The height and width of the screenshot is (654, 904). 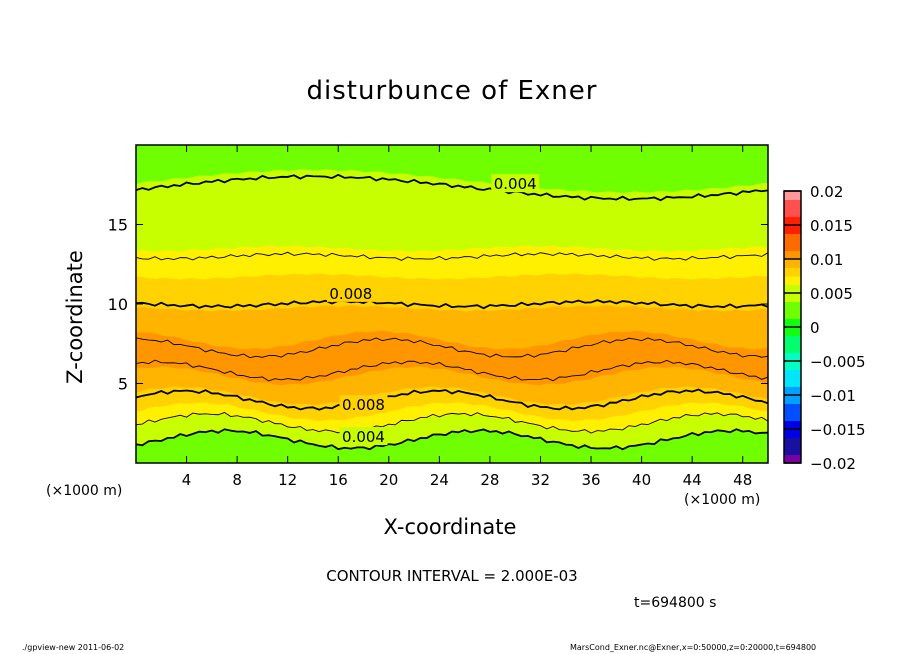 I want to click on colorbar-tick-label: 0.005, so click(x=831, y=294).